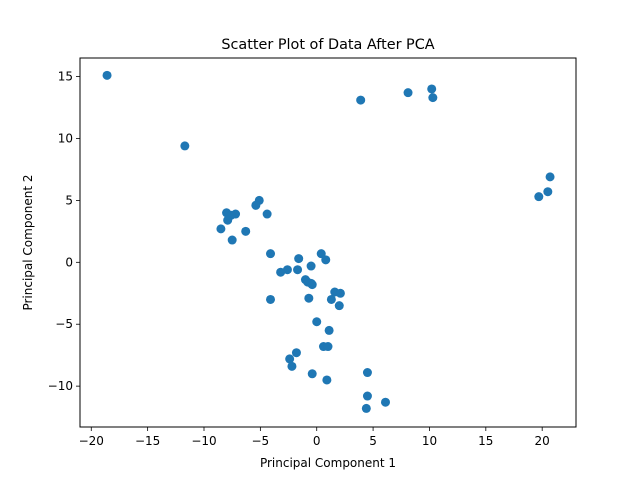 This screenshot has width=640, height=480. Describe the element at coordinates (64, 231) in the screenshot. I see `y-axis-ticks: −10 −5 0 5 10 15` at that location.